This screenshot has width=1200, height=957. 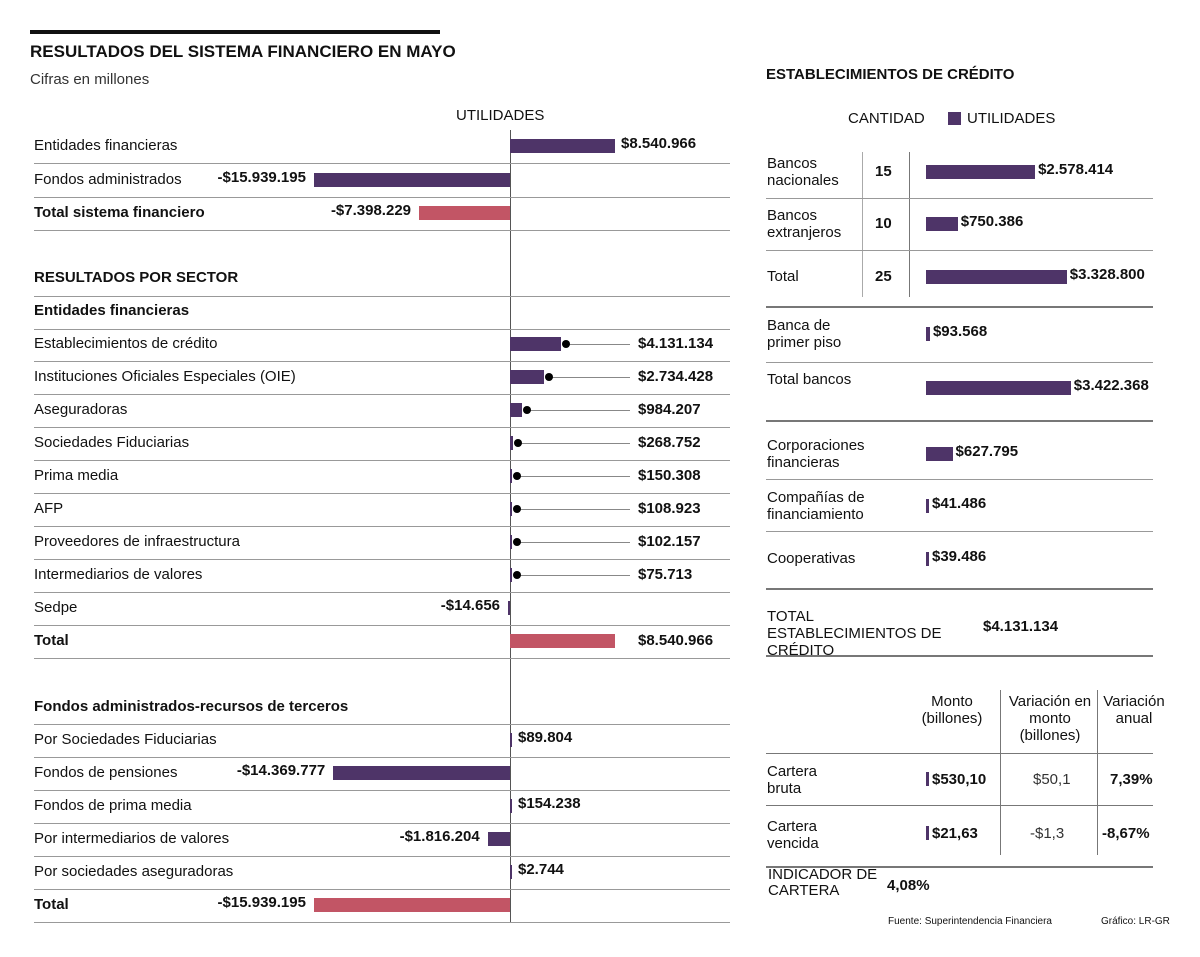 What do you see at coordinates (959, 503) in the screenshot?
I see `value-label: $41.486` at bounding box center [959, 503].